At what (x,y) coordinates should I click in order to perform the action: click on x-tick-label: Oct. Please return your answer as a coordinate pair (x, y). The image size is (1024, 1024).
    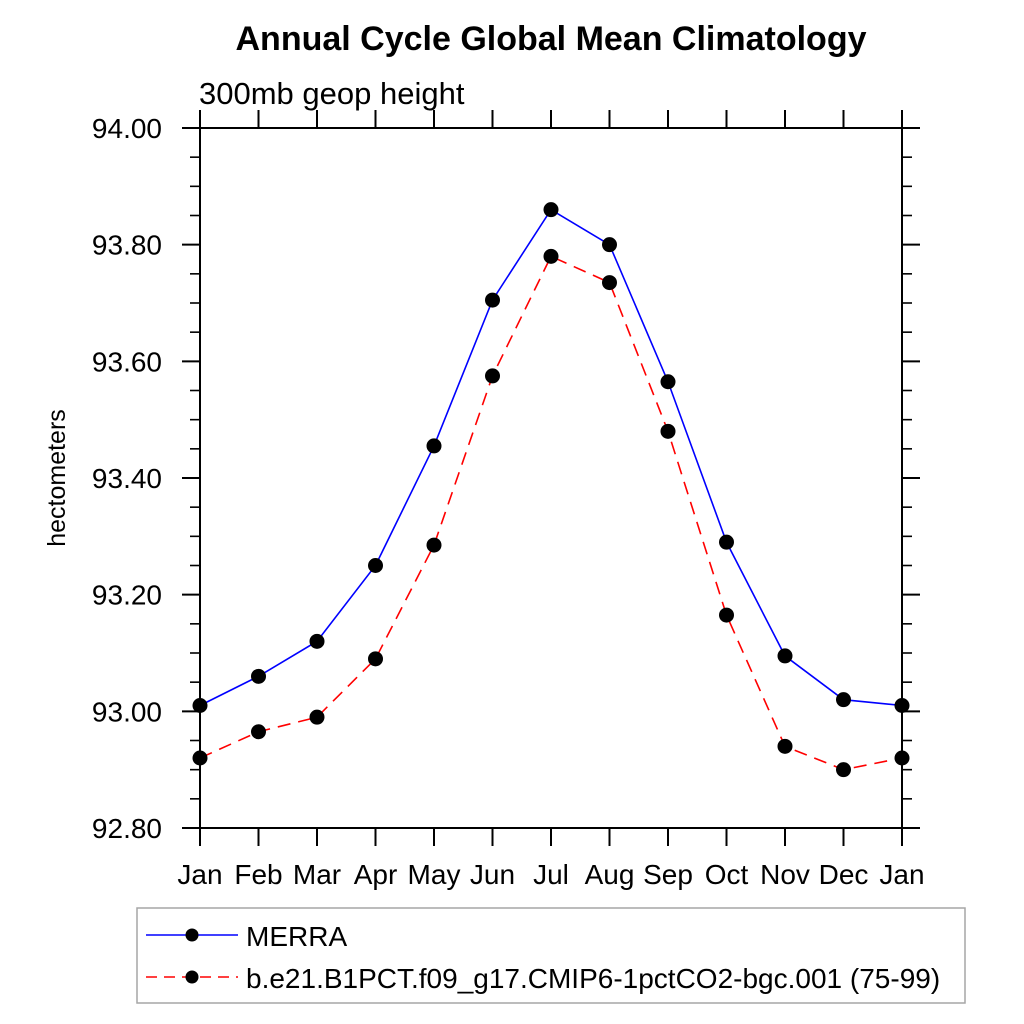
    Looking at the image, I should click on (727, 874).